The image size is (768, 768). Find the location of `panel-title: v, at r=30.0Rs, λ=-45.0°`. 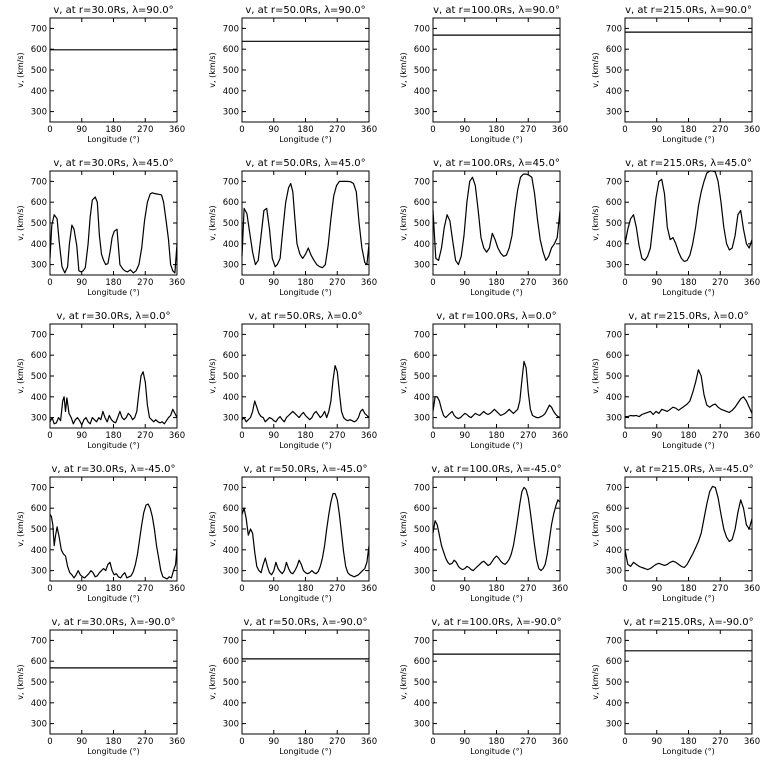

panel-title: v, at r=30.0Rs, λ=-45.0° is located at coordinates (114, 469).